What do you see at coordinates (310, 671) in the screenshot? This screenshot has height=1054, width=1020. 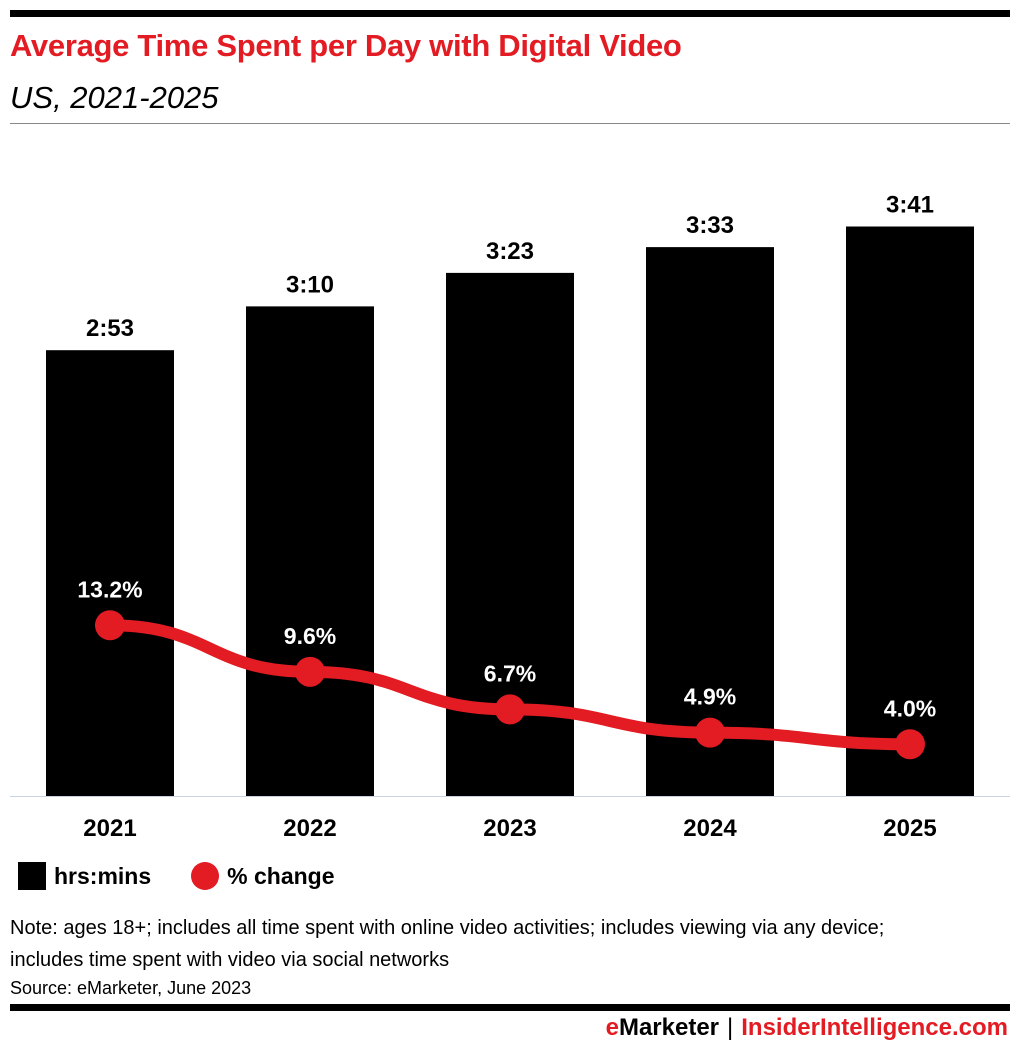 I see `pct-point-2022` at bounding box center [310, 671].